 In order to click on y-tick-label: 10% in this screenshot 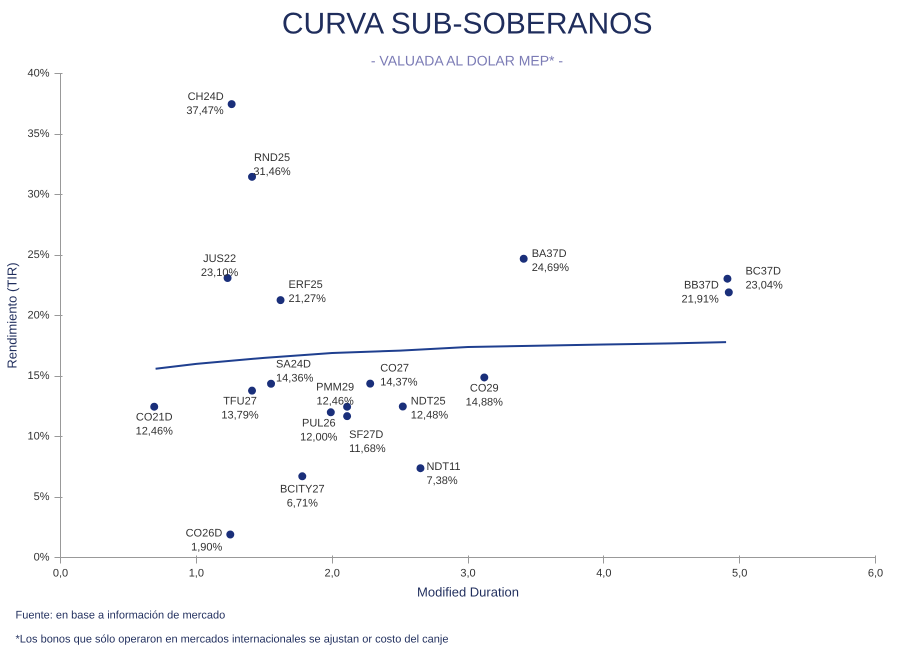, I will do `click(38, 436)`.